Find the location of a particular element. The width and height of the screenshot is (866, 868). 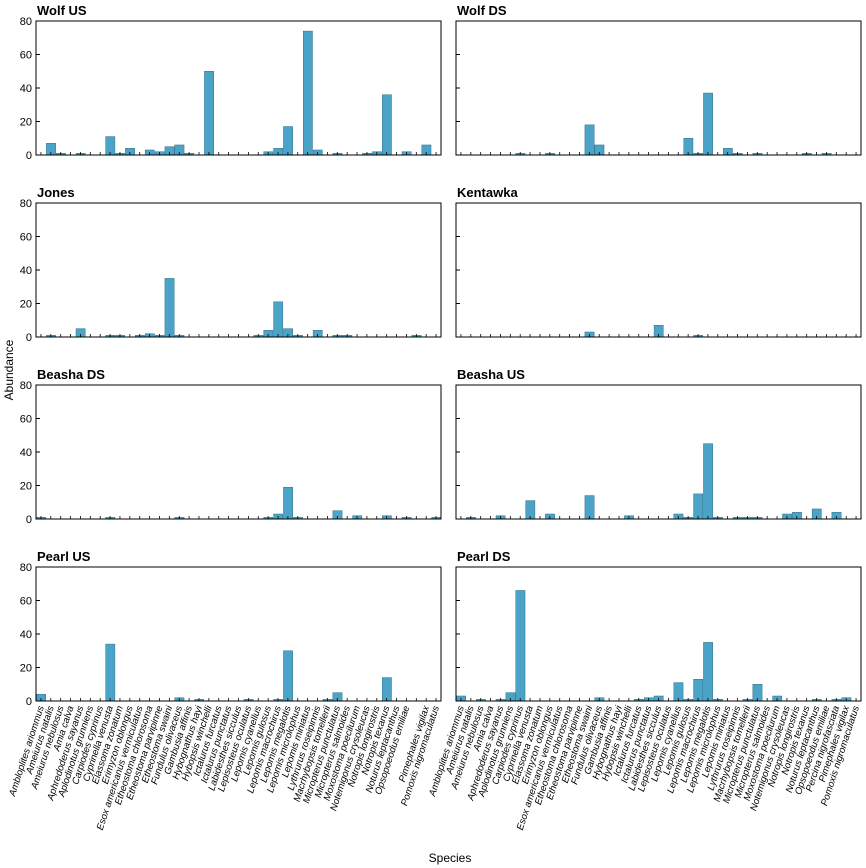

panel-title: Wolf US is located at coordinates (62, 10).